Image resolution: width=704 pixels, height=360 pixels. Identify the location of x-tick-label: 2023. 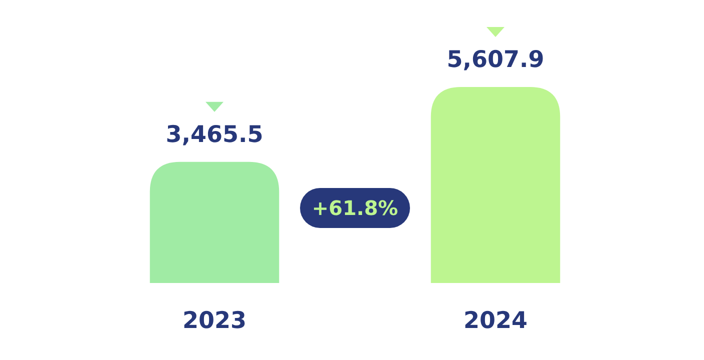
(214, 321).